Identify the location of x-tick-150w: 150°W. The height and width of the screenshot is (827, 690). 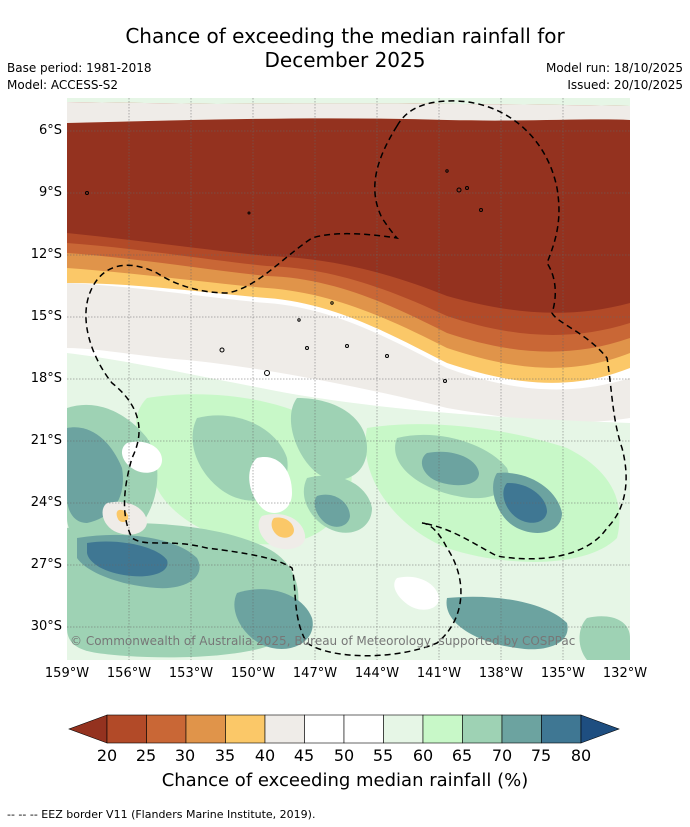
(253, 673).